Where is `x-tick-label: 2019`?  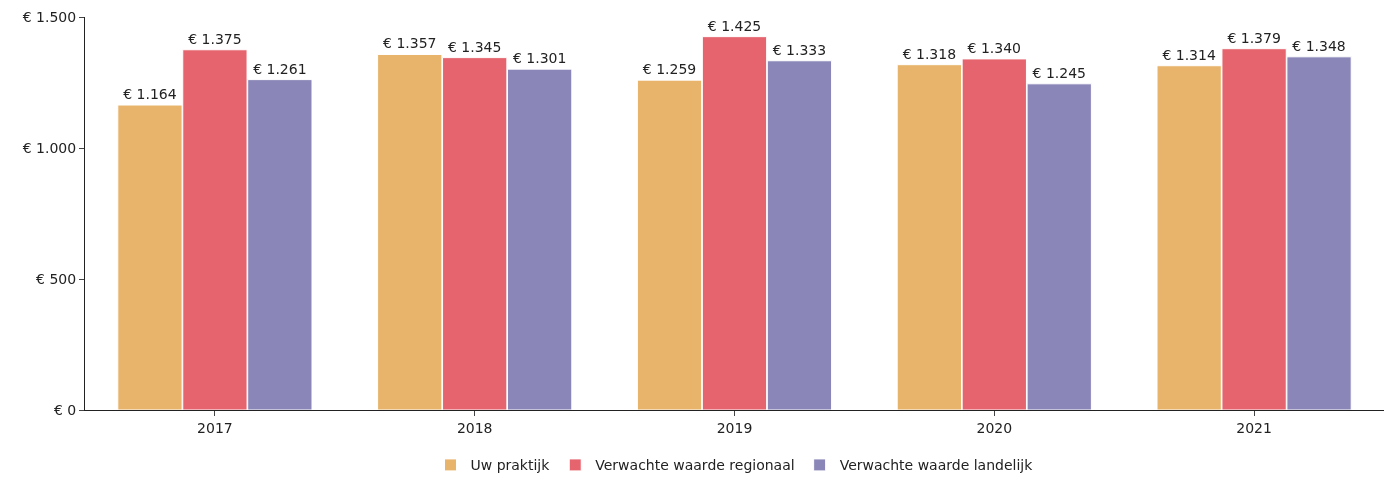 x-tick-label: 2019 is located at coordinates (734, 427).